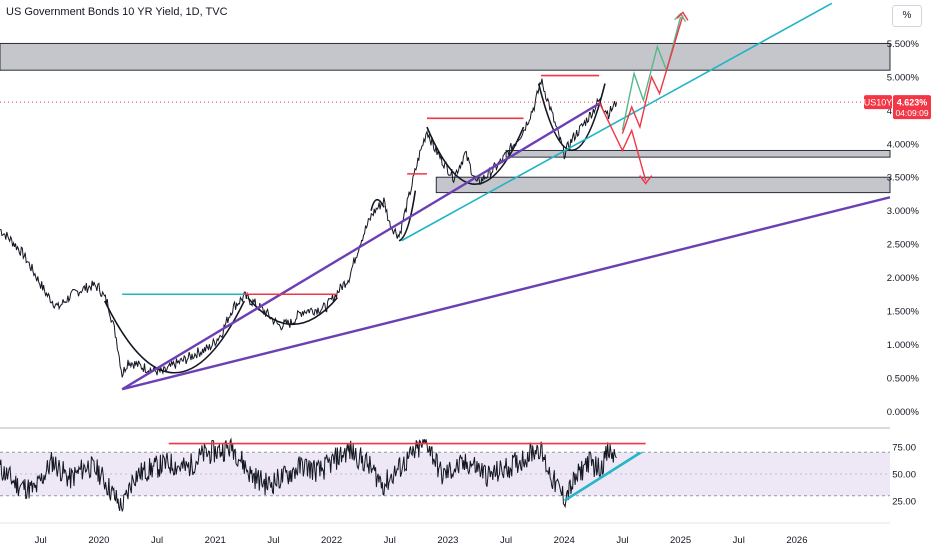  What do you see at coordinates (903, 211) in the screenshot?
I see `y-tick-label: 3.000%` at bounding box center [903, 211].